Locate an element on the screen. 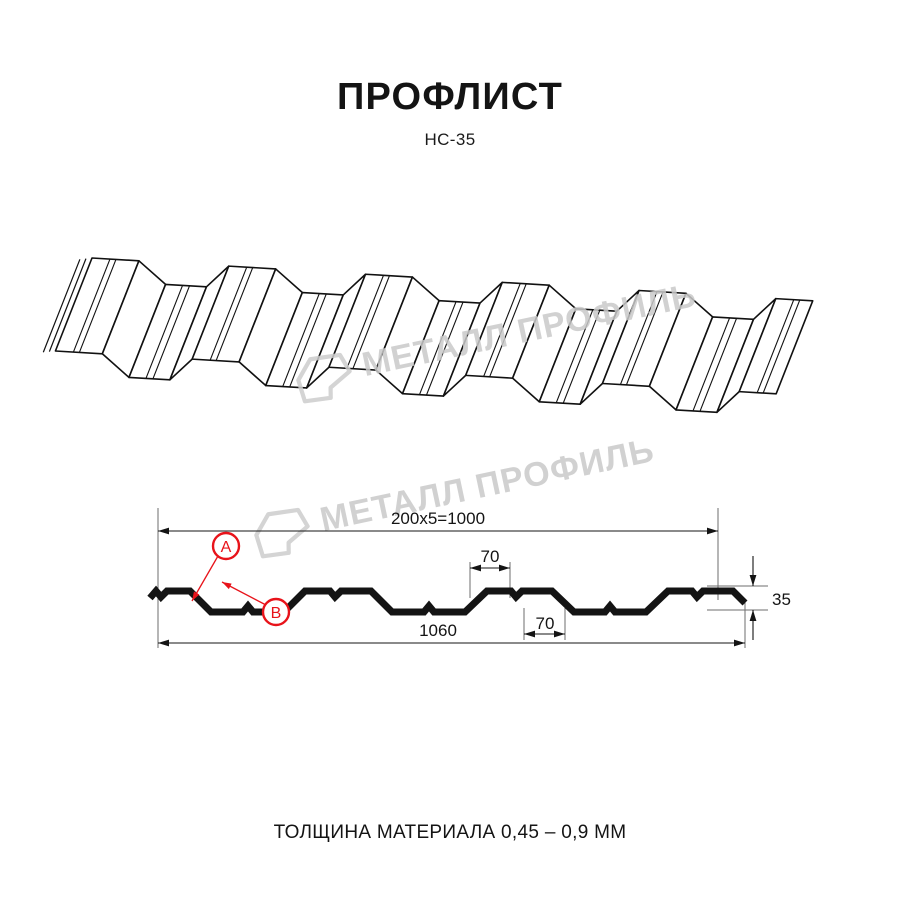 The width and height of the screenshot is (900, 900). extension-lines is located at coordinates (462, 578).